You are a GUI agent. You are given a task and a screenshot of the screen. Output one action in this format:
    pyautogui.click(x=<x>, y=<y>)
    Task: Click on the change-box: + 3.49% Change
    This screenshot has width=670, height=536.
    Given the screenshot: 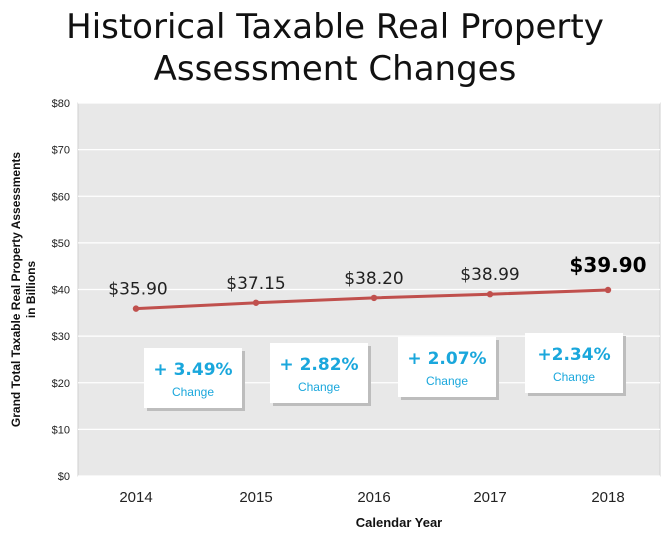 What is the action you would take?
    pyautogui.click(x=194, y=379)
    